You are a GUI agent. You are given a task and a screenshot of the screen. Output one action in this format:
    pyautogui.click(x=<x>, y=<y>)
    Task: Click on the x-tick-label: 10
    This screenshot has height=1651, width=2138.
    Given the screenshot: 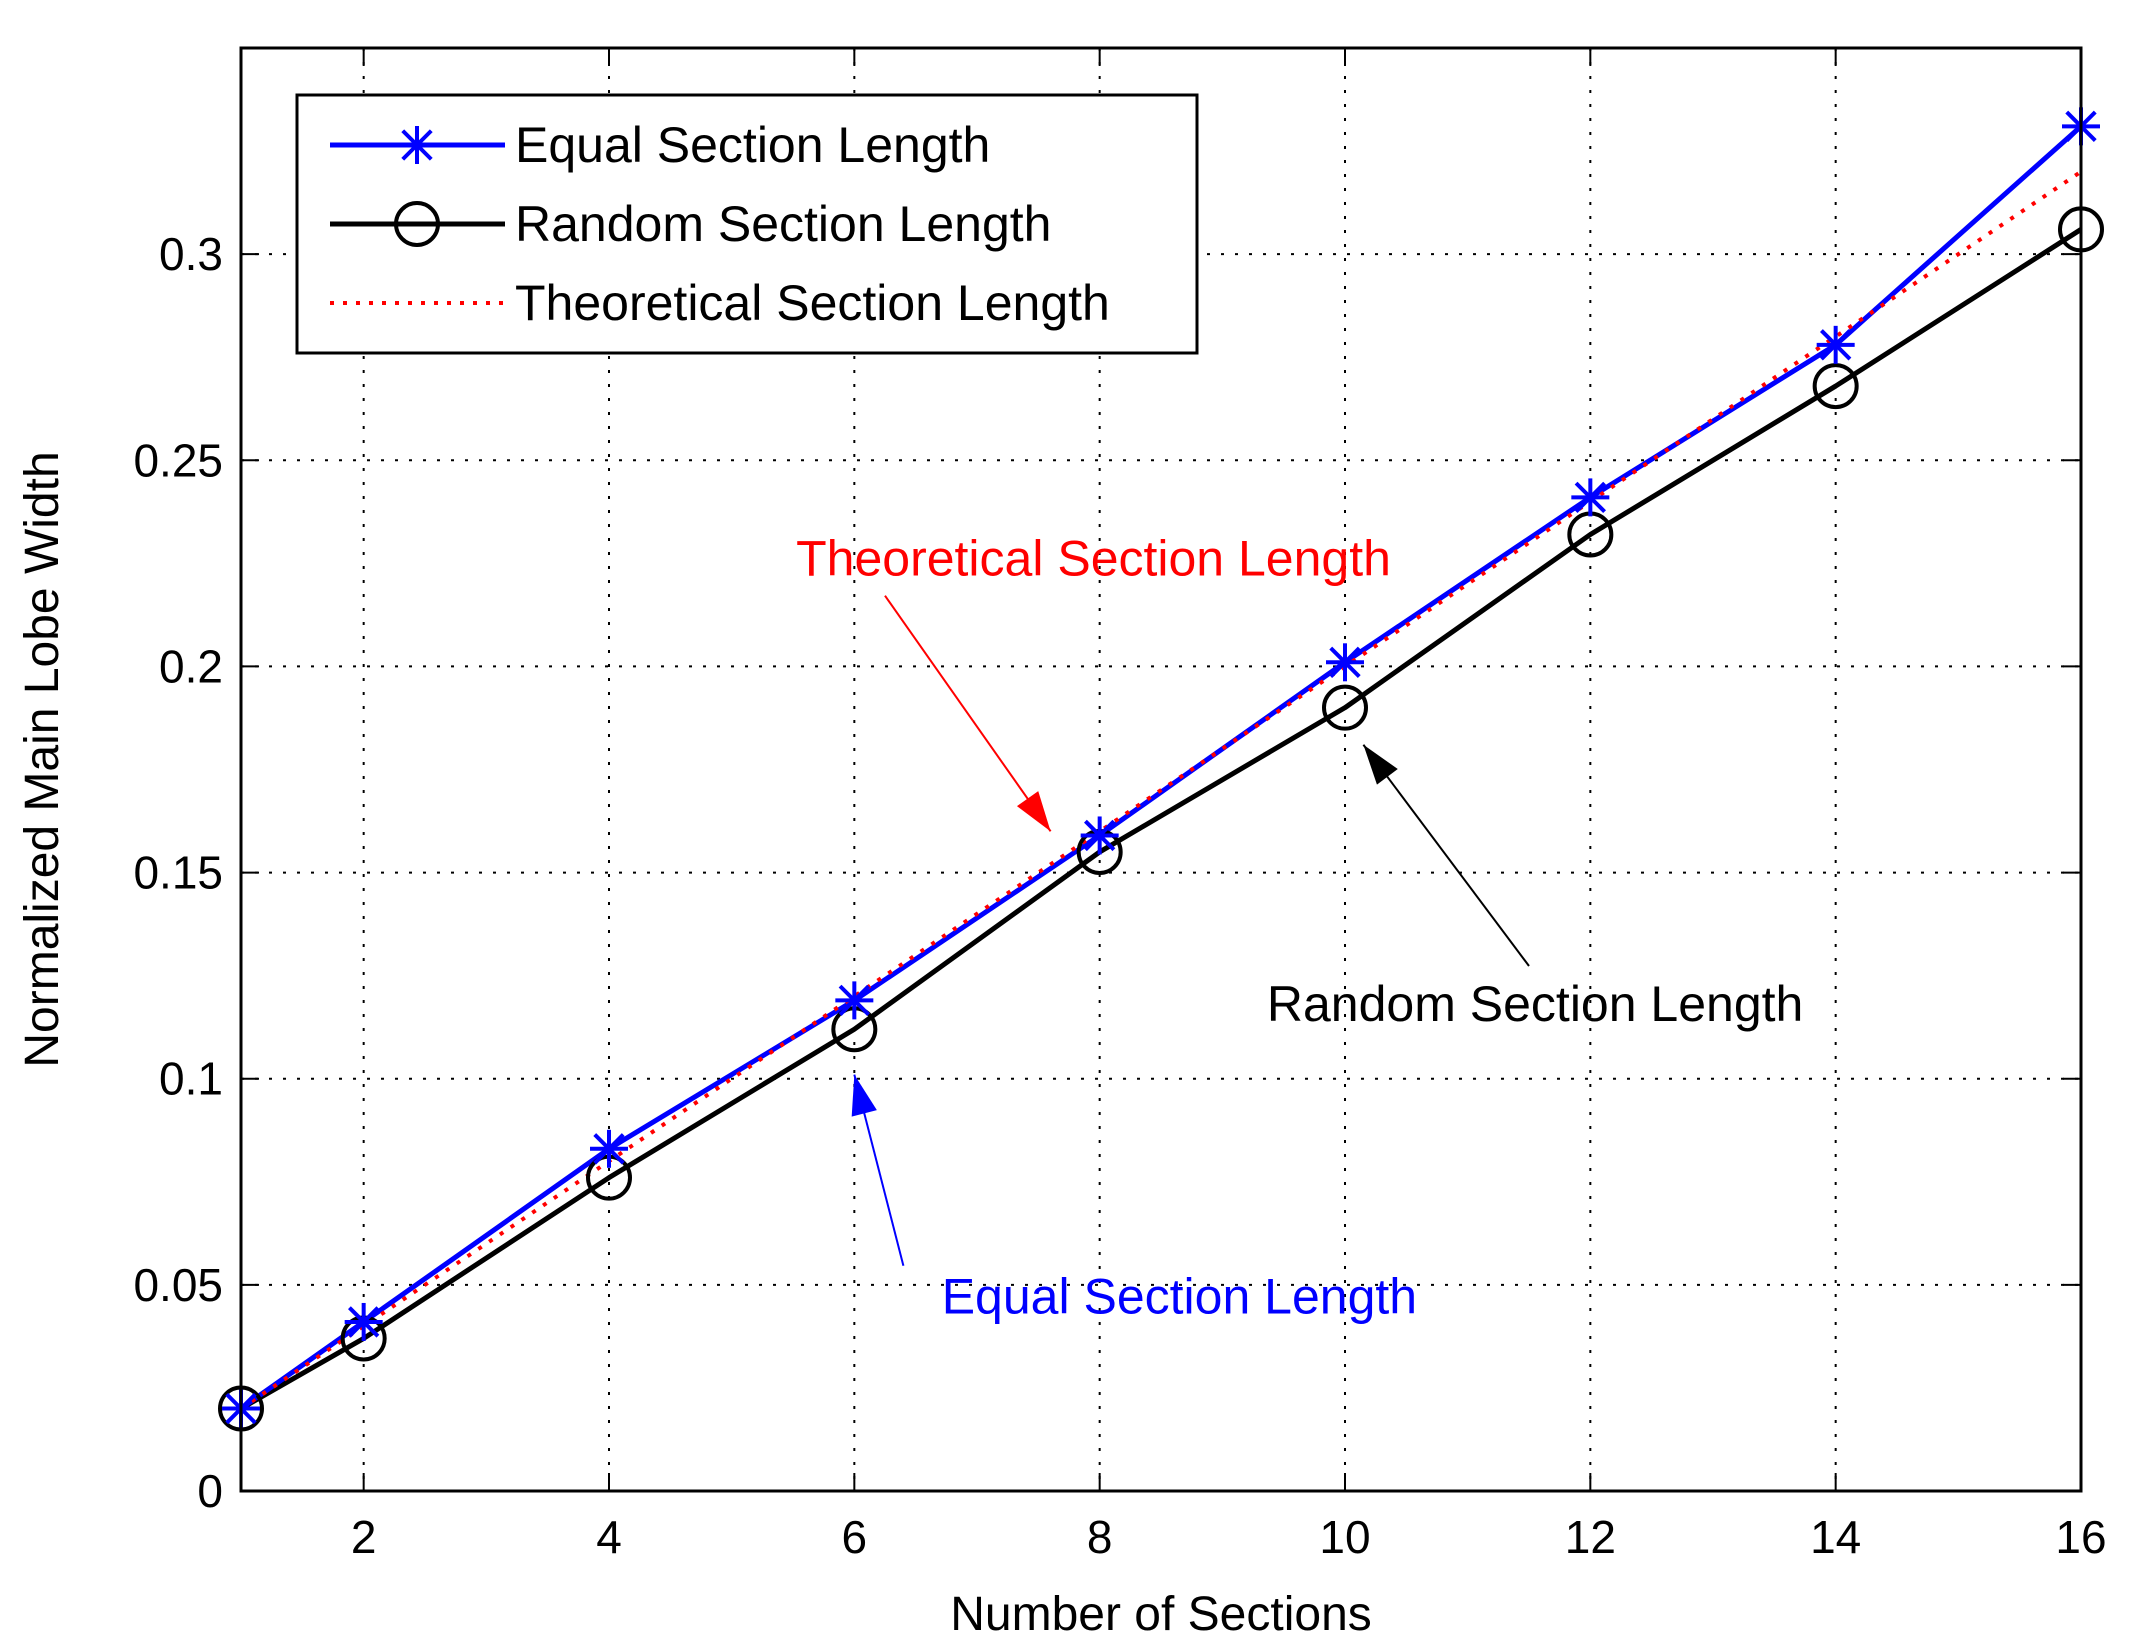 What is the action you would take?
    pyautogui.click(x=1344, y=1537)
    